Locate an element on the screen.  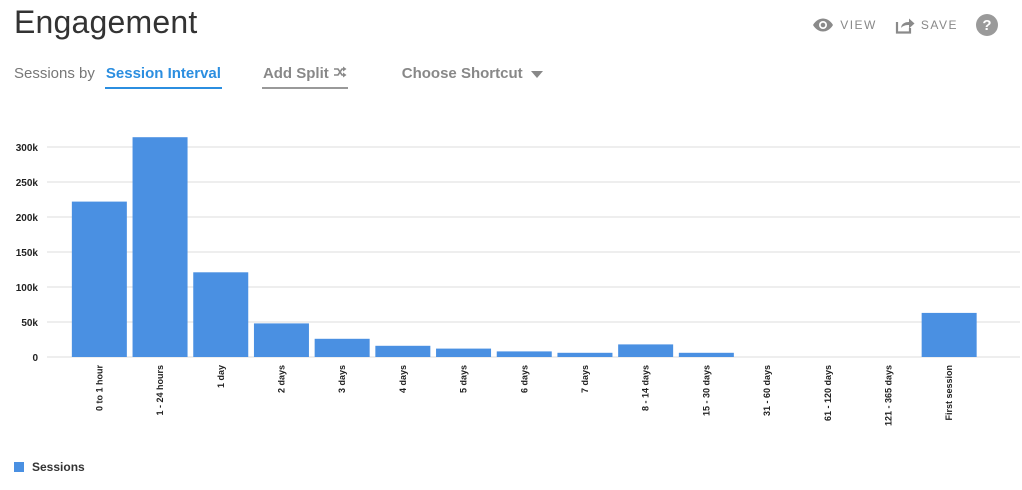
view-button: VIEW is located at coordinates (844, 25).